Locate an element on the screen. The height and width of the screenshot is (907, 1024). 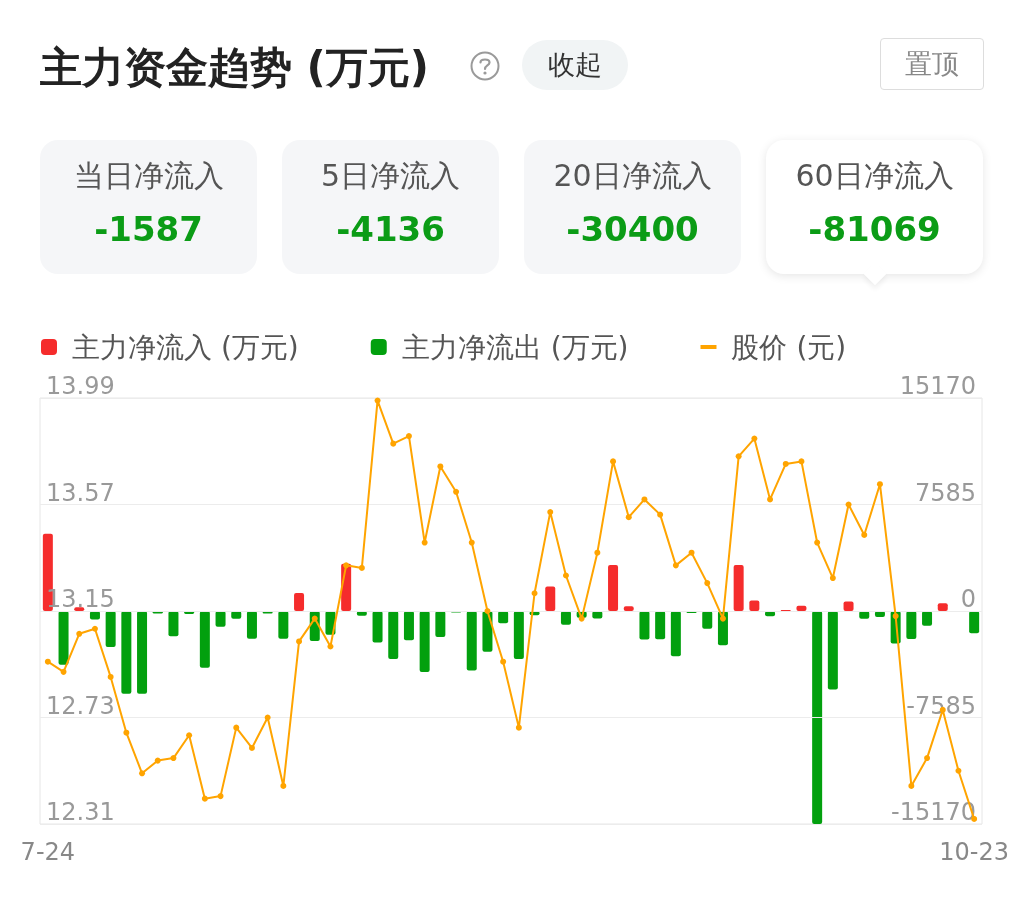
legend-label: 主力净流出 (万元) is located at coordinates (515, 347).